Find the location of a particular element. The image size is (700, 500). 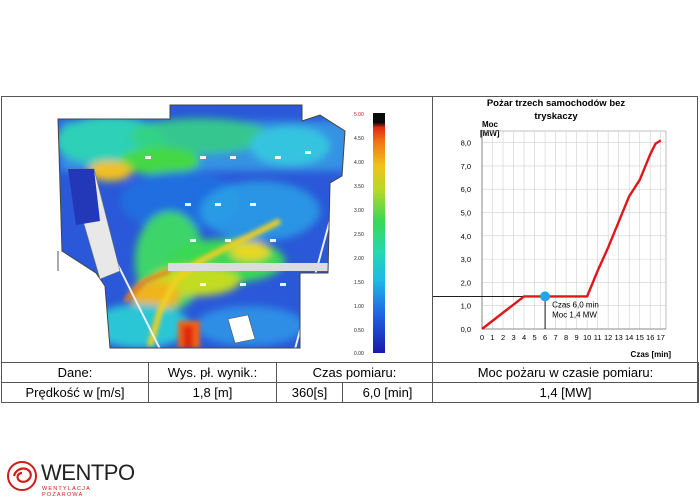

x-tick-label: 7 is located at coordinates (556, 337).